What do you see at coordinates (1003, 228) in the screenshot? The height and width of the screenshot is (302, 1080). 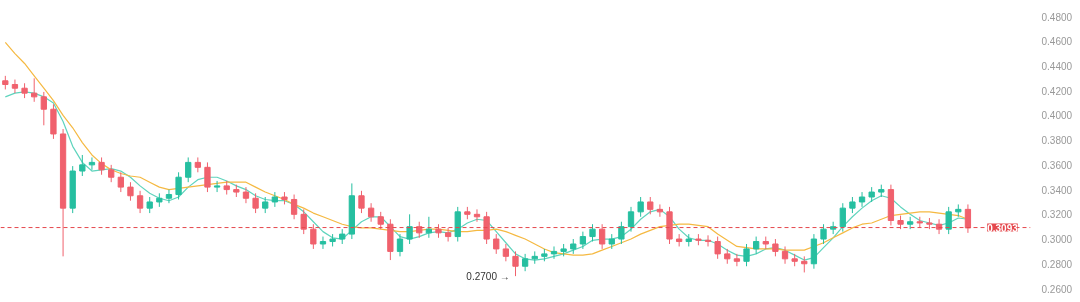 I see `ref-line-label: 0.3093` at bounding box center [1003, 228].